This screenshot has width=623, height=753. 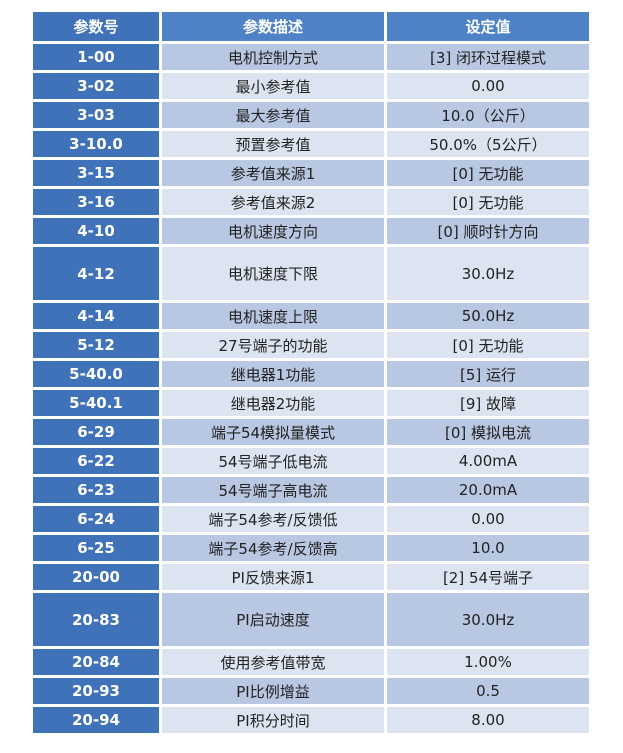 What do you see at coordinates (97, 519) in the screenshot?
I see `param-id-cell: 6-24` at bounding box center [97, 519].